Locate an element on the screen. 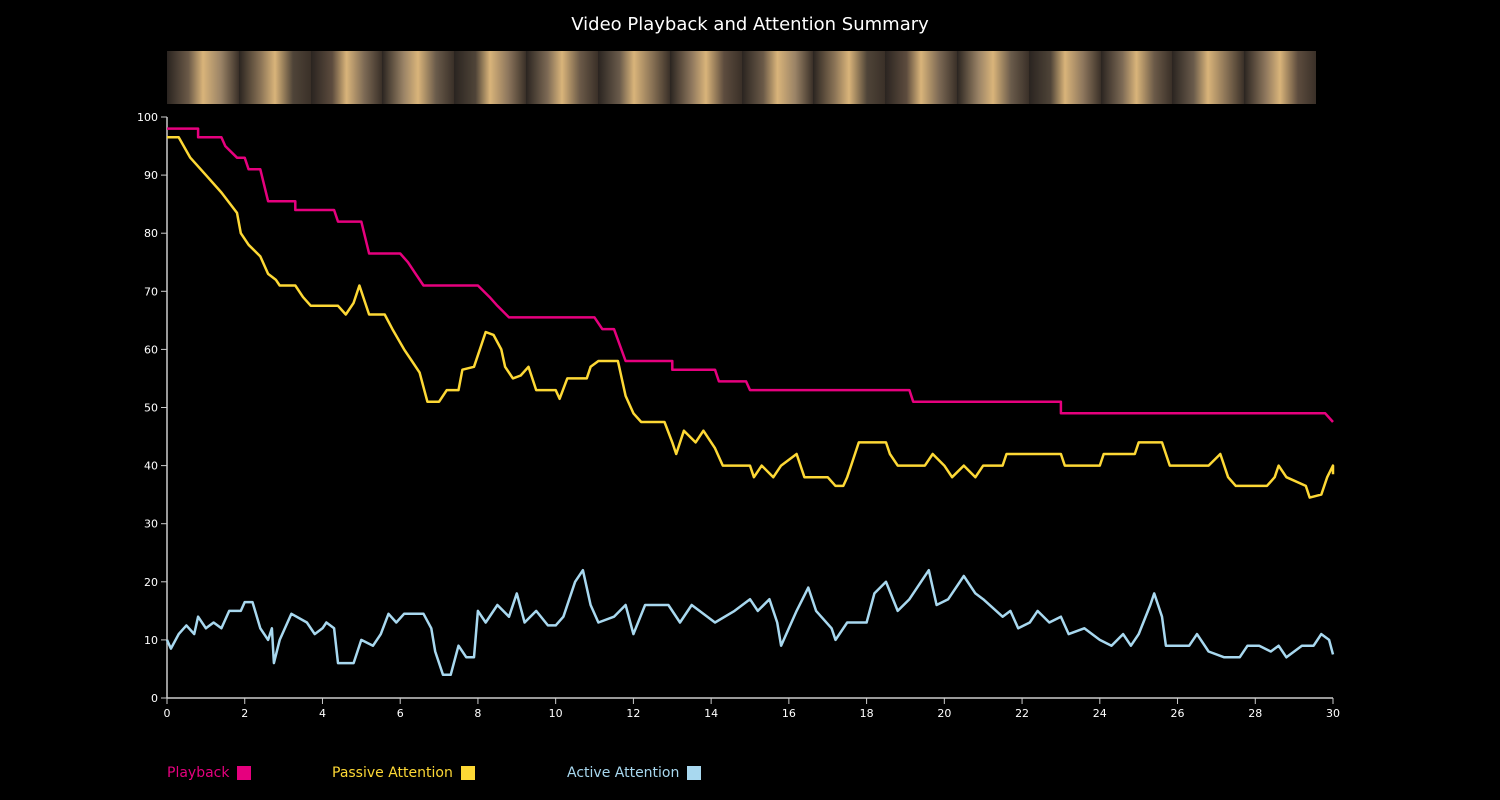 This screenshot has width=1500, height=800. legend-swatch-playback is located at coordinates (244, 773).